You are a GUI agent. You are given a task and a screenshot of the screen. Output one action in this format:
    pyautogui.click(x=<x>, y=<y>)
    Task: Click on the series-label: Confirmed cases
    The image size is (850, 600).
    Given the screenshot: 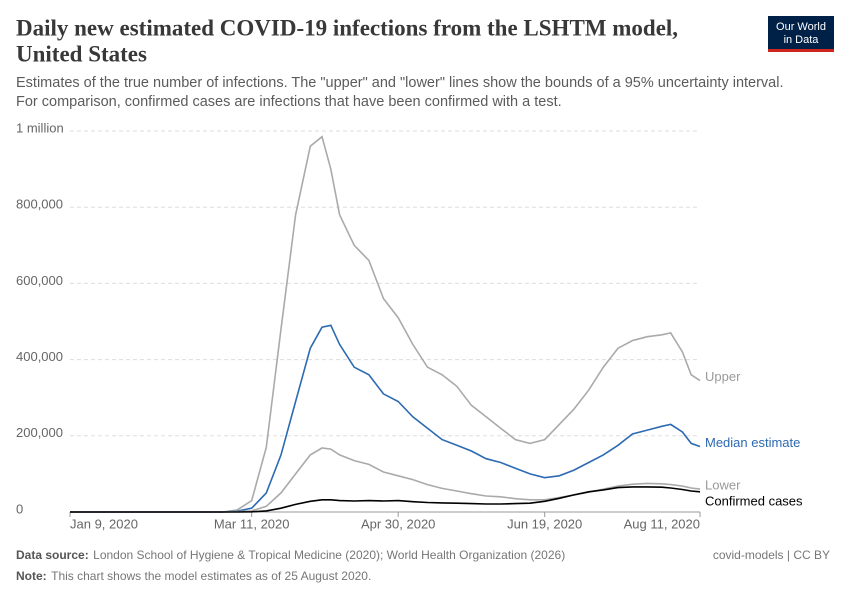 What is the action you would take?
    pyautogui.click(x=754, y=501)
    